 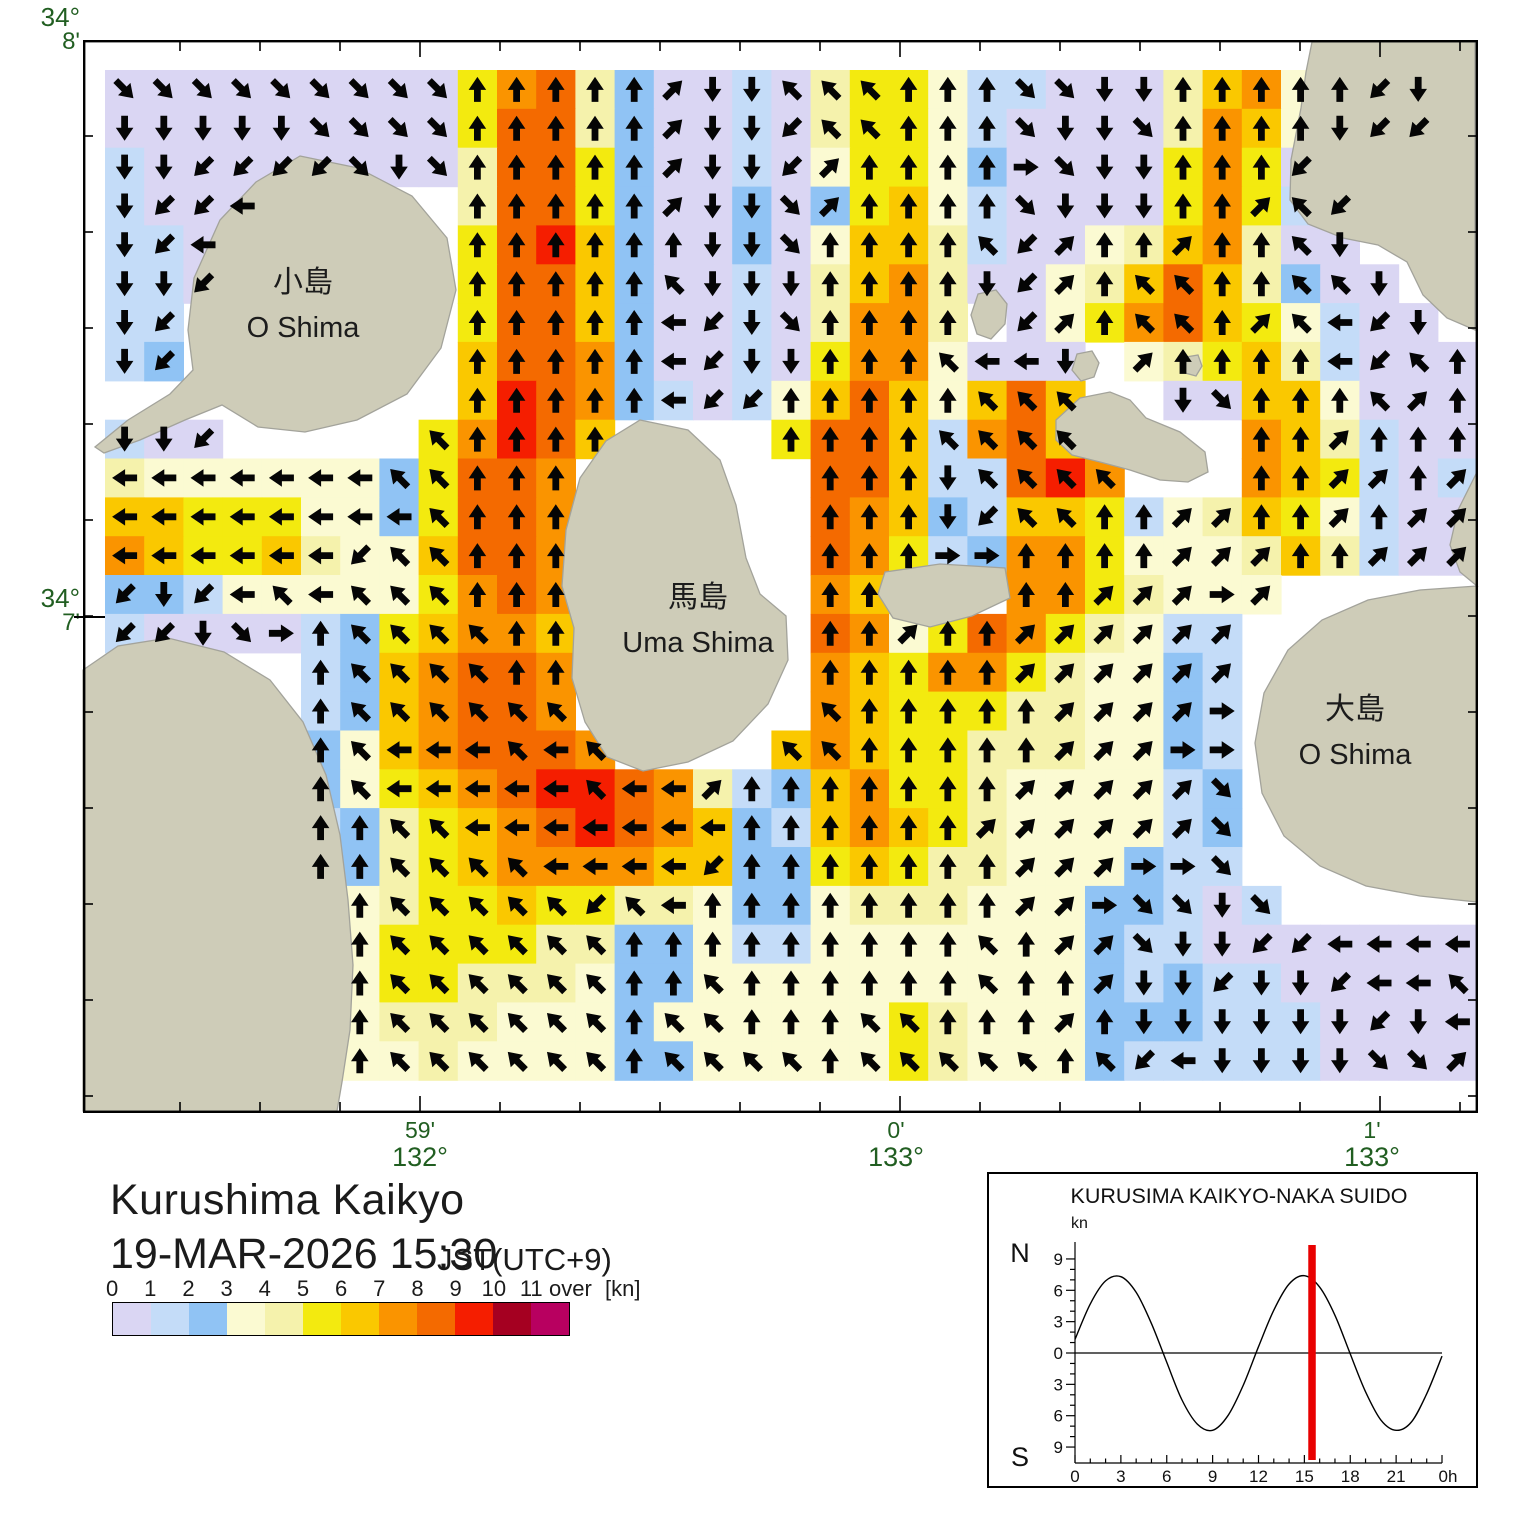 I want to click on legend-over-label: over, so click(x=570, y=1288).